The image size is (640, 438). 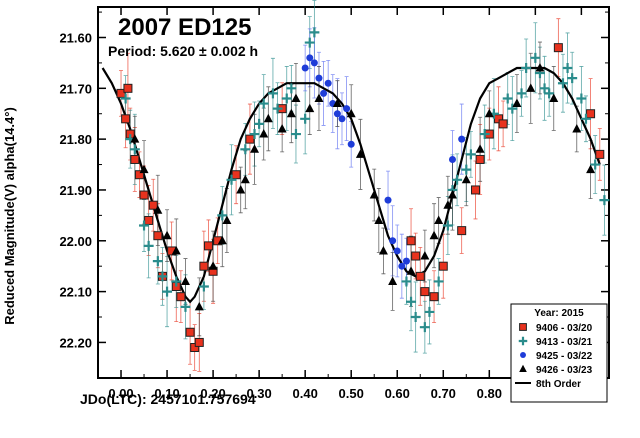 I want to click on legend-entry: 9425 - 03/22, so click(x=564, y=356).